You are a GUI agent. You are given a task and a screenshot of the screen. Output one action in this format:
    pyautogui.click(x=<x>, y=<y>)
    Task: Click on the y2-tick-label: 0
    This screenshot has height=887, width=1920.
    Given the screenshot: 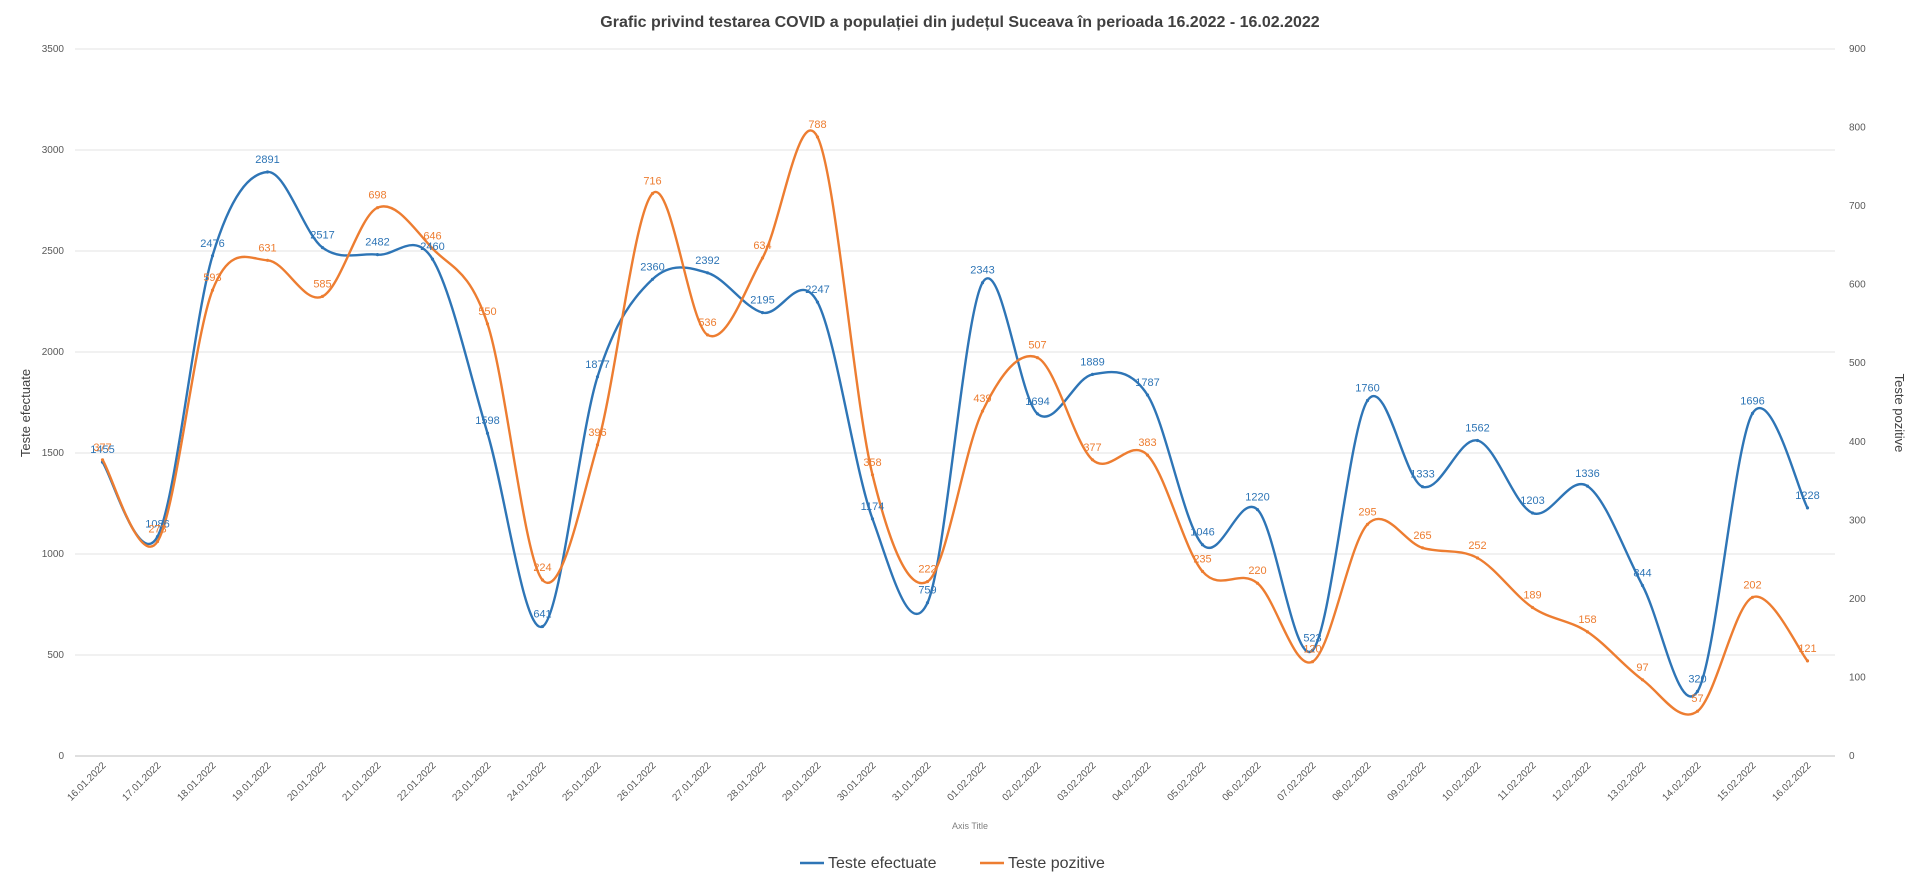 What is the action you would take?
    pyautogui.click(x=1852, y=756)
    